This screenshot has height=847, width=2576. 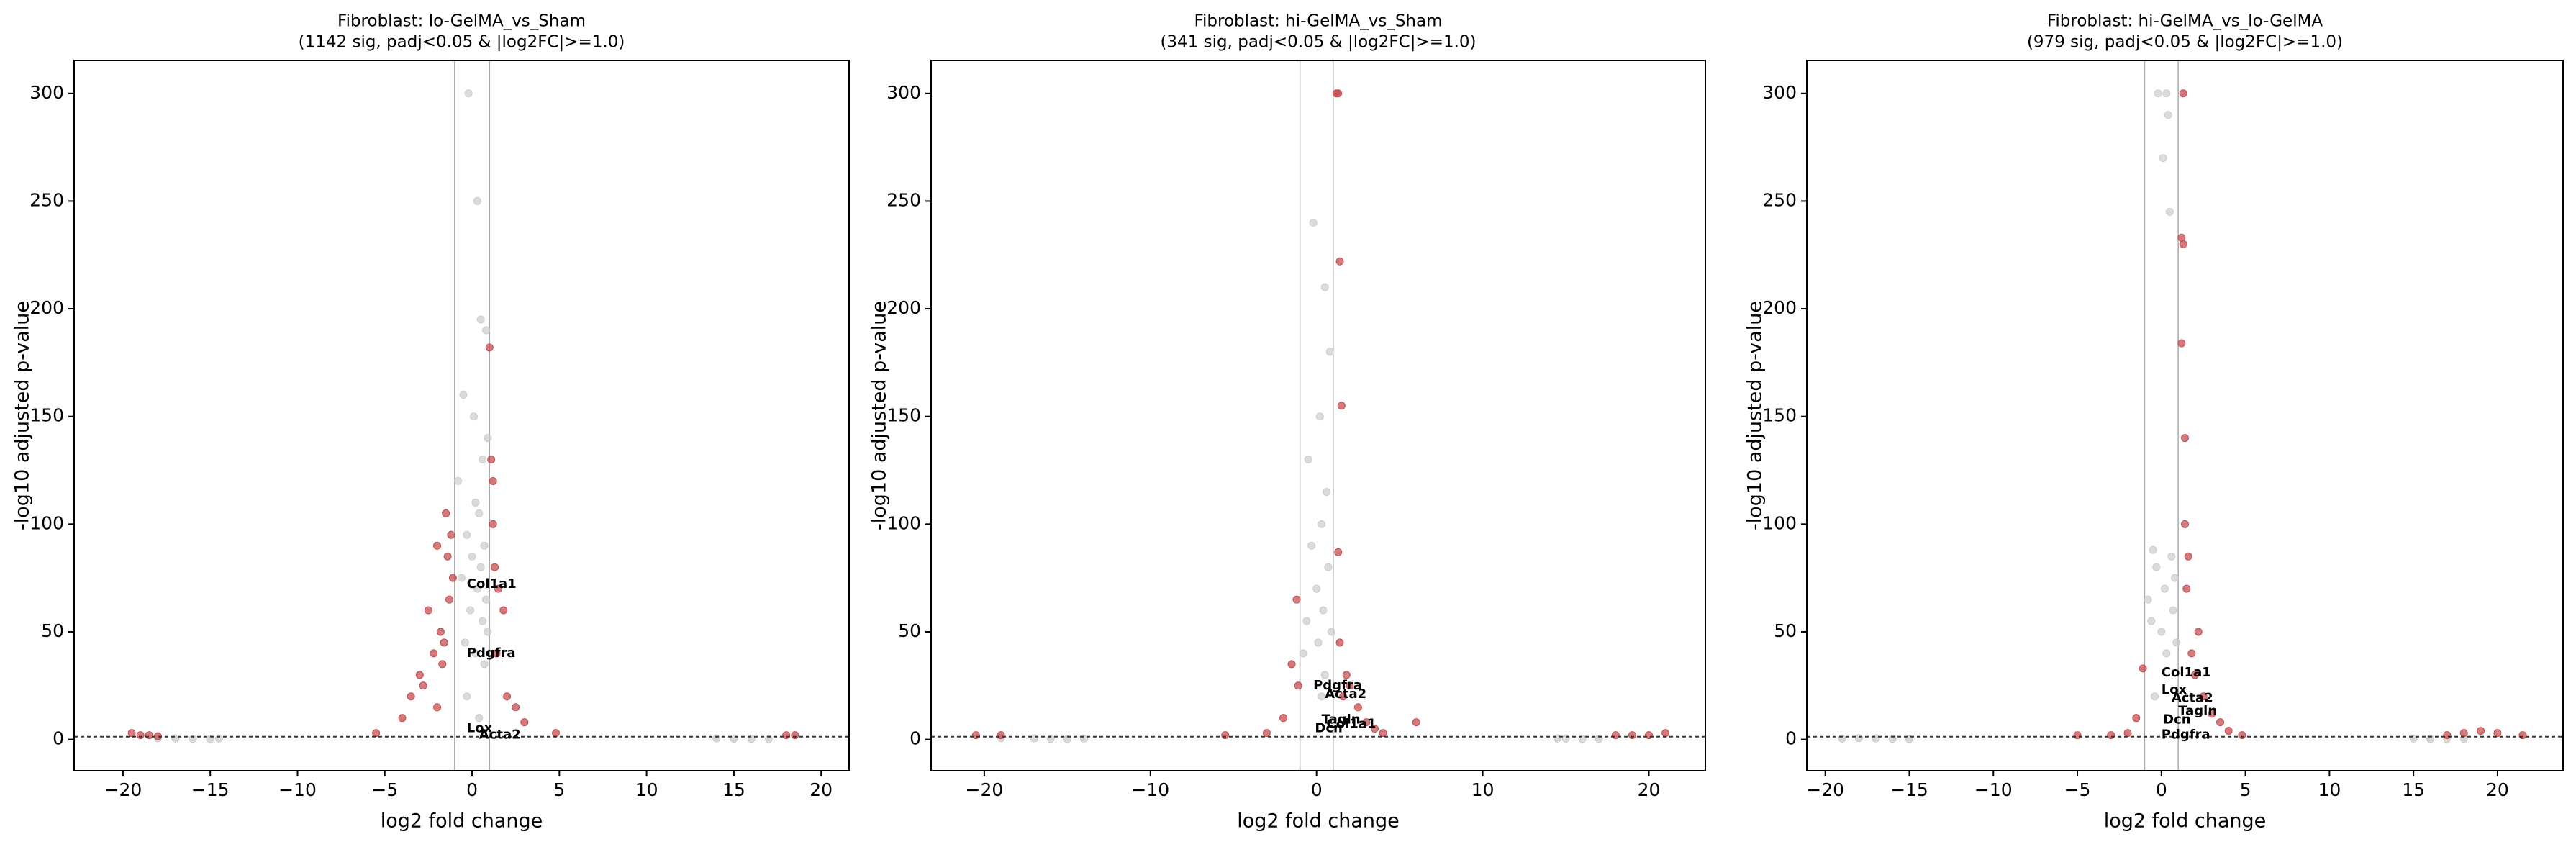 I want to click on x-tick-label: −15, so click(x=1909, y=789).